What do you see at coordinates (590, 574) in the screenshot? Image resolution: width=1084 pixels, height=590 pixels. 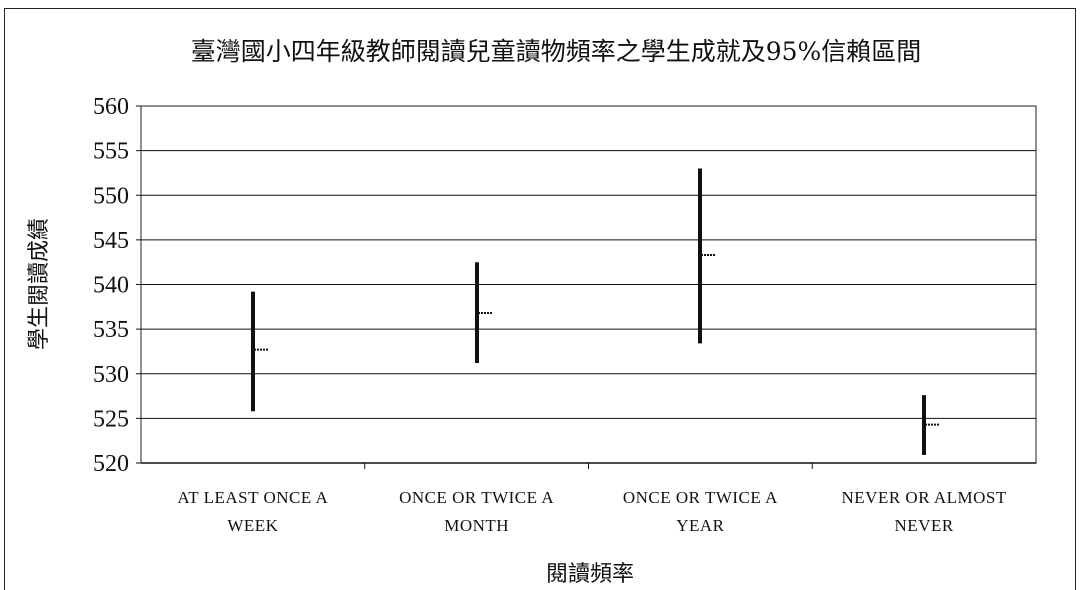 I see `x-axis-label: 閱讀頻率` at bounding box center [590, 574].